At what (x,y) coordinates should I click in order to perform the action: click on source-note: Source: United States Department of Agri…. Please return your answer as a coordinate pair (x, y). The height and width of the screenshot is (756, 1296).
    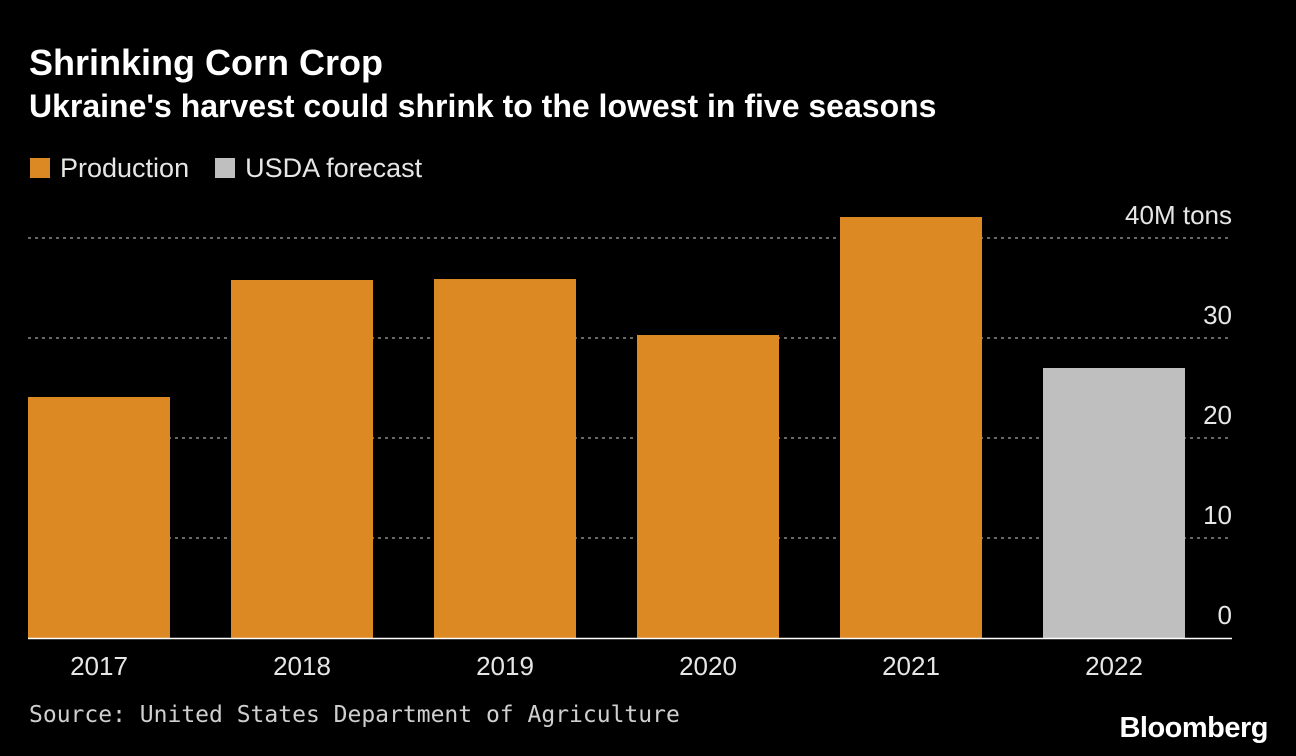
    Looking at the image, I should click on (354, 715).